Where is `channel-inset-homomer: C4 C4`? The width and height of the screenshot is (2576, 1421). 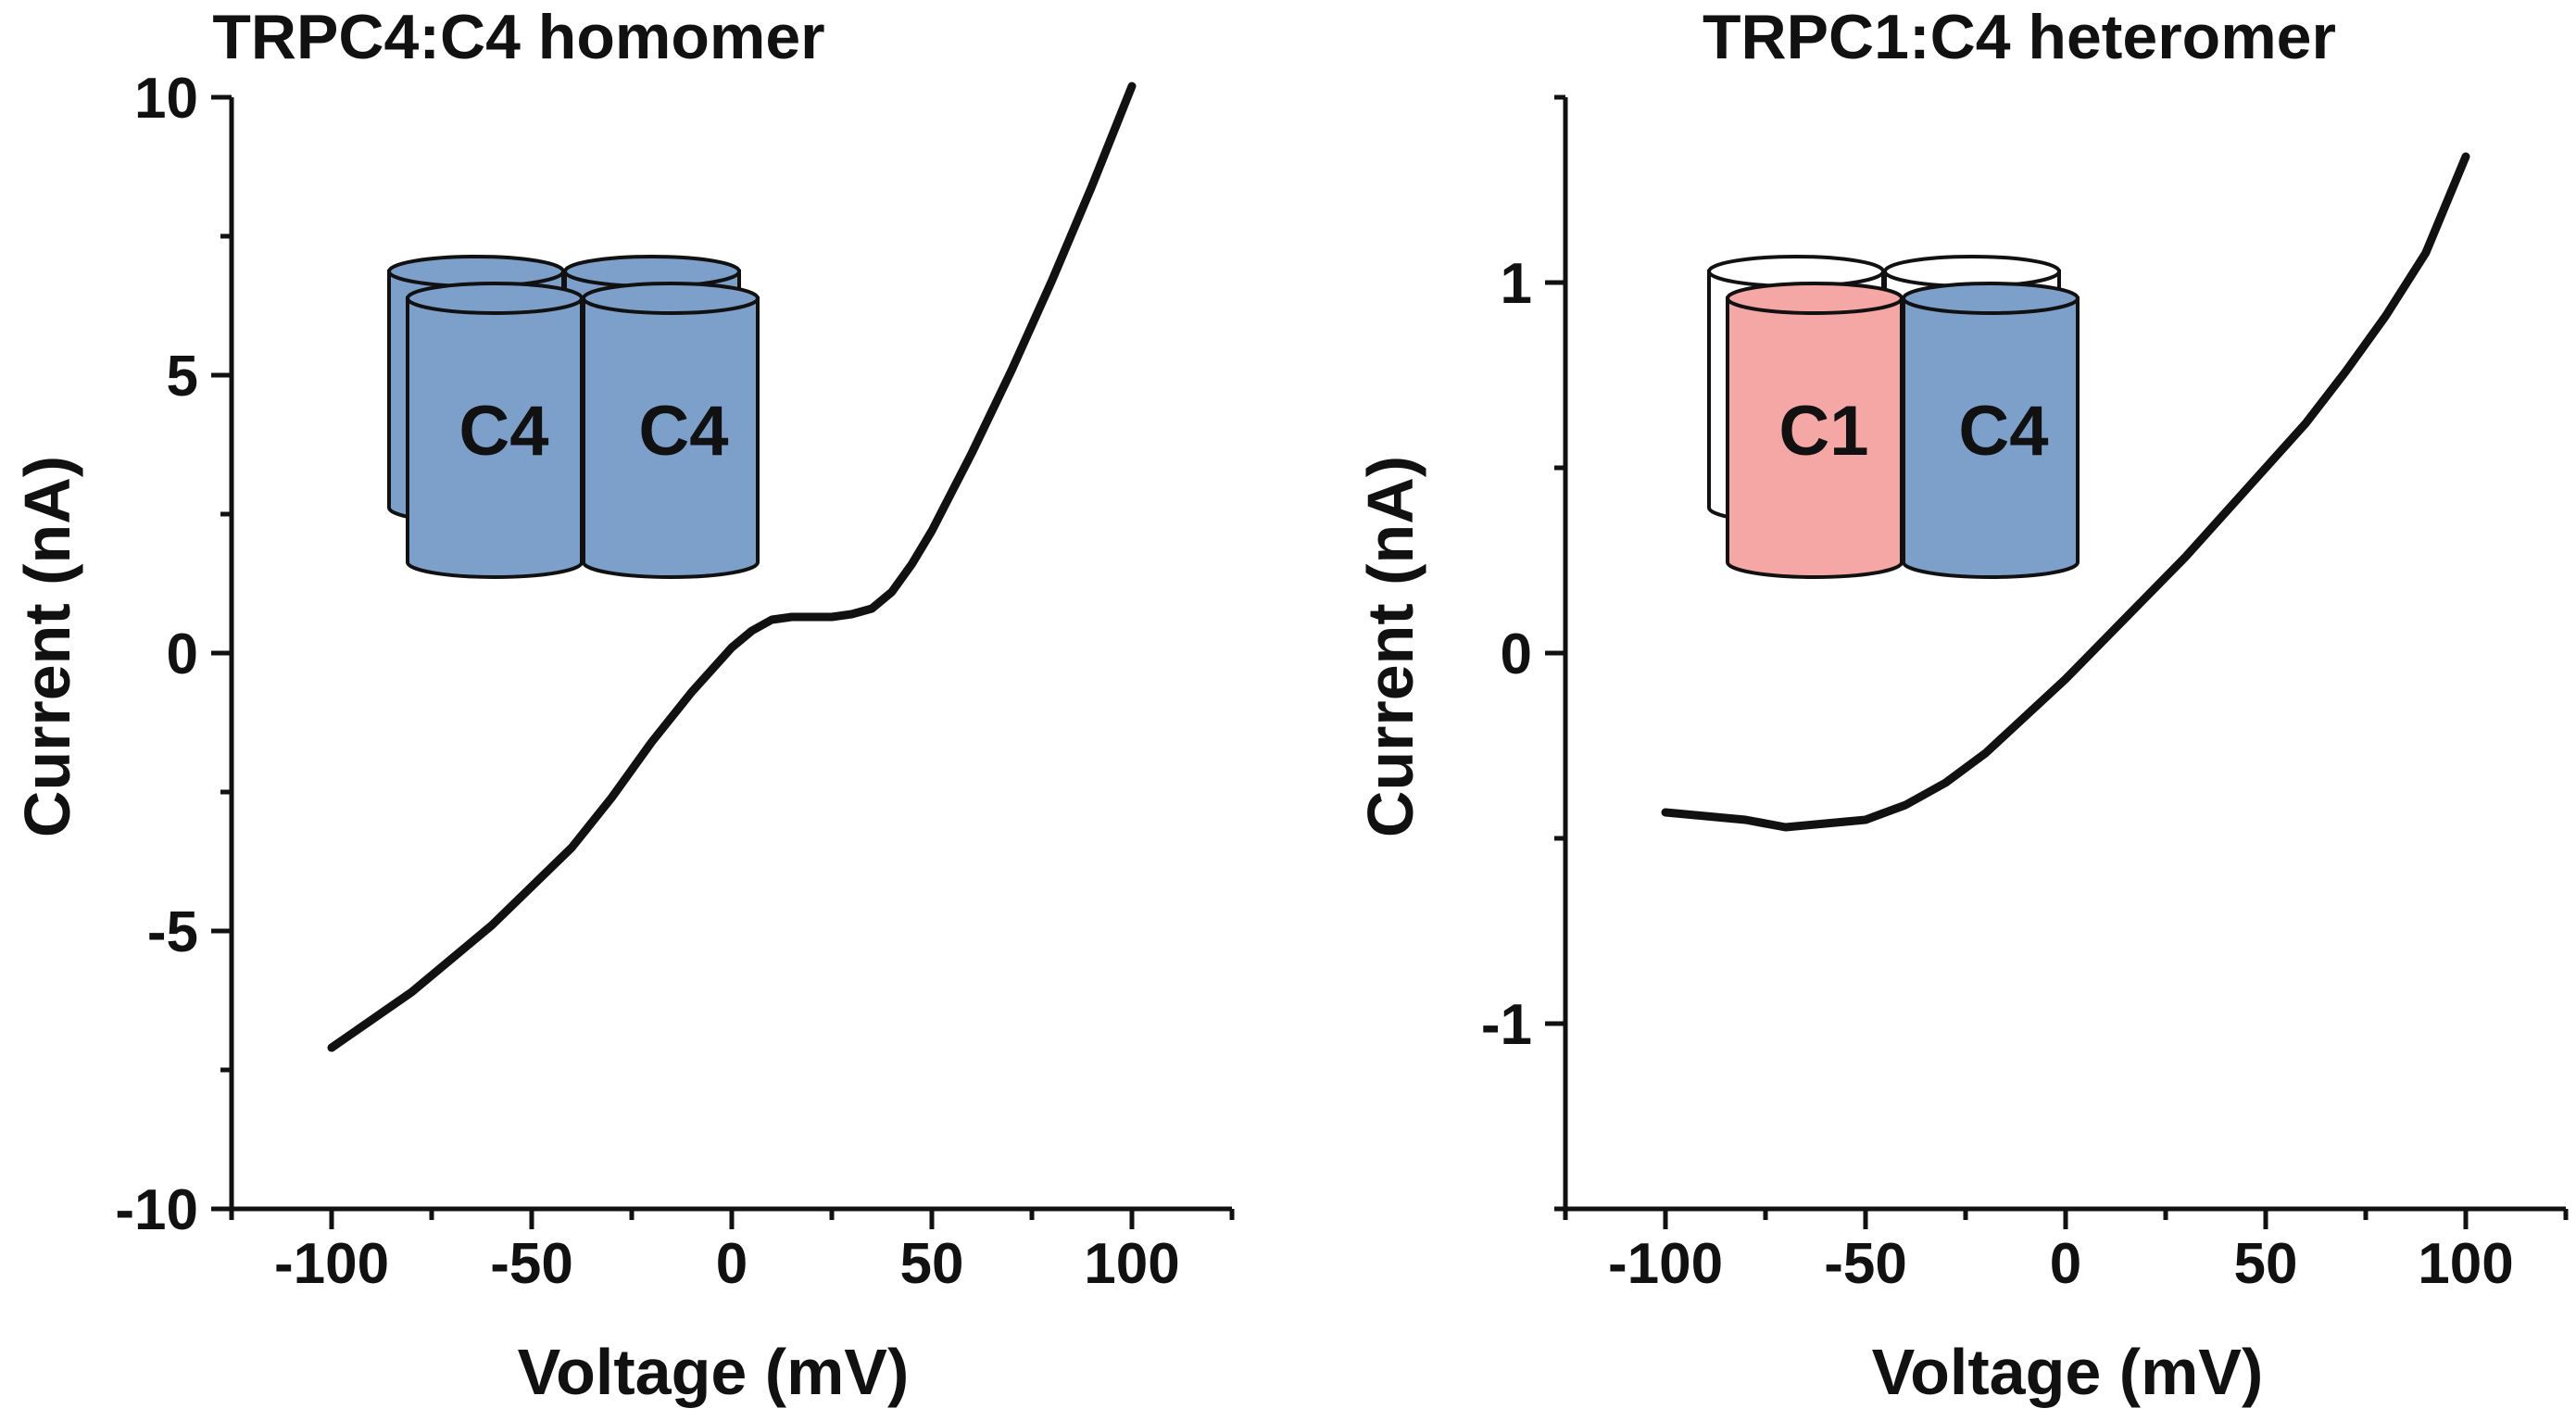
channel-inset-homomer: C4 C4 is located at coordinates (573, 417).